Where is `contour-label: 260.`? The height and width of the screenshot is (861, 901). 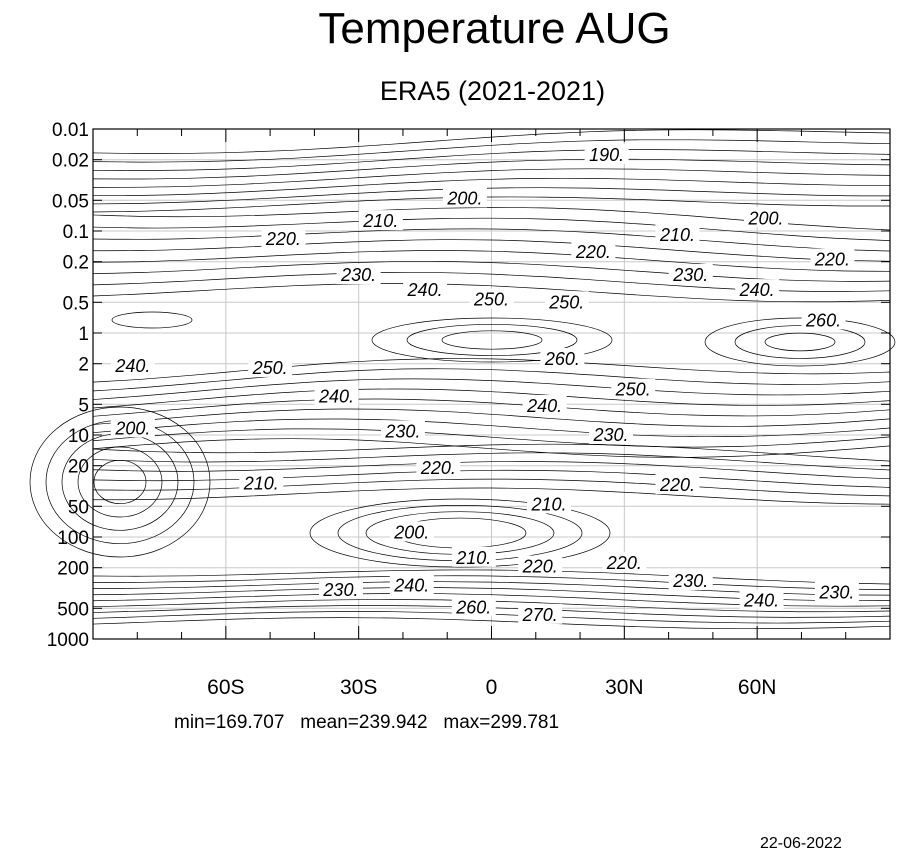
contour-label: 260. is located at coordinates (562, 359).